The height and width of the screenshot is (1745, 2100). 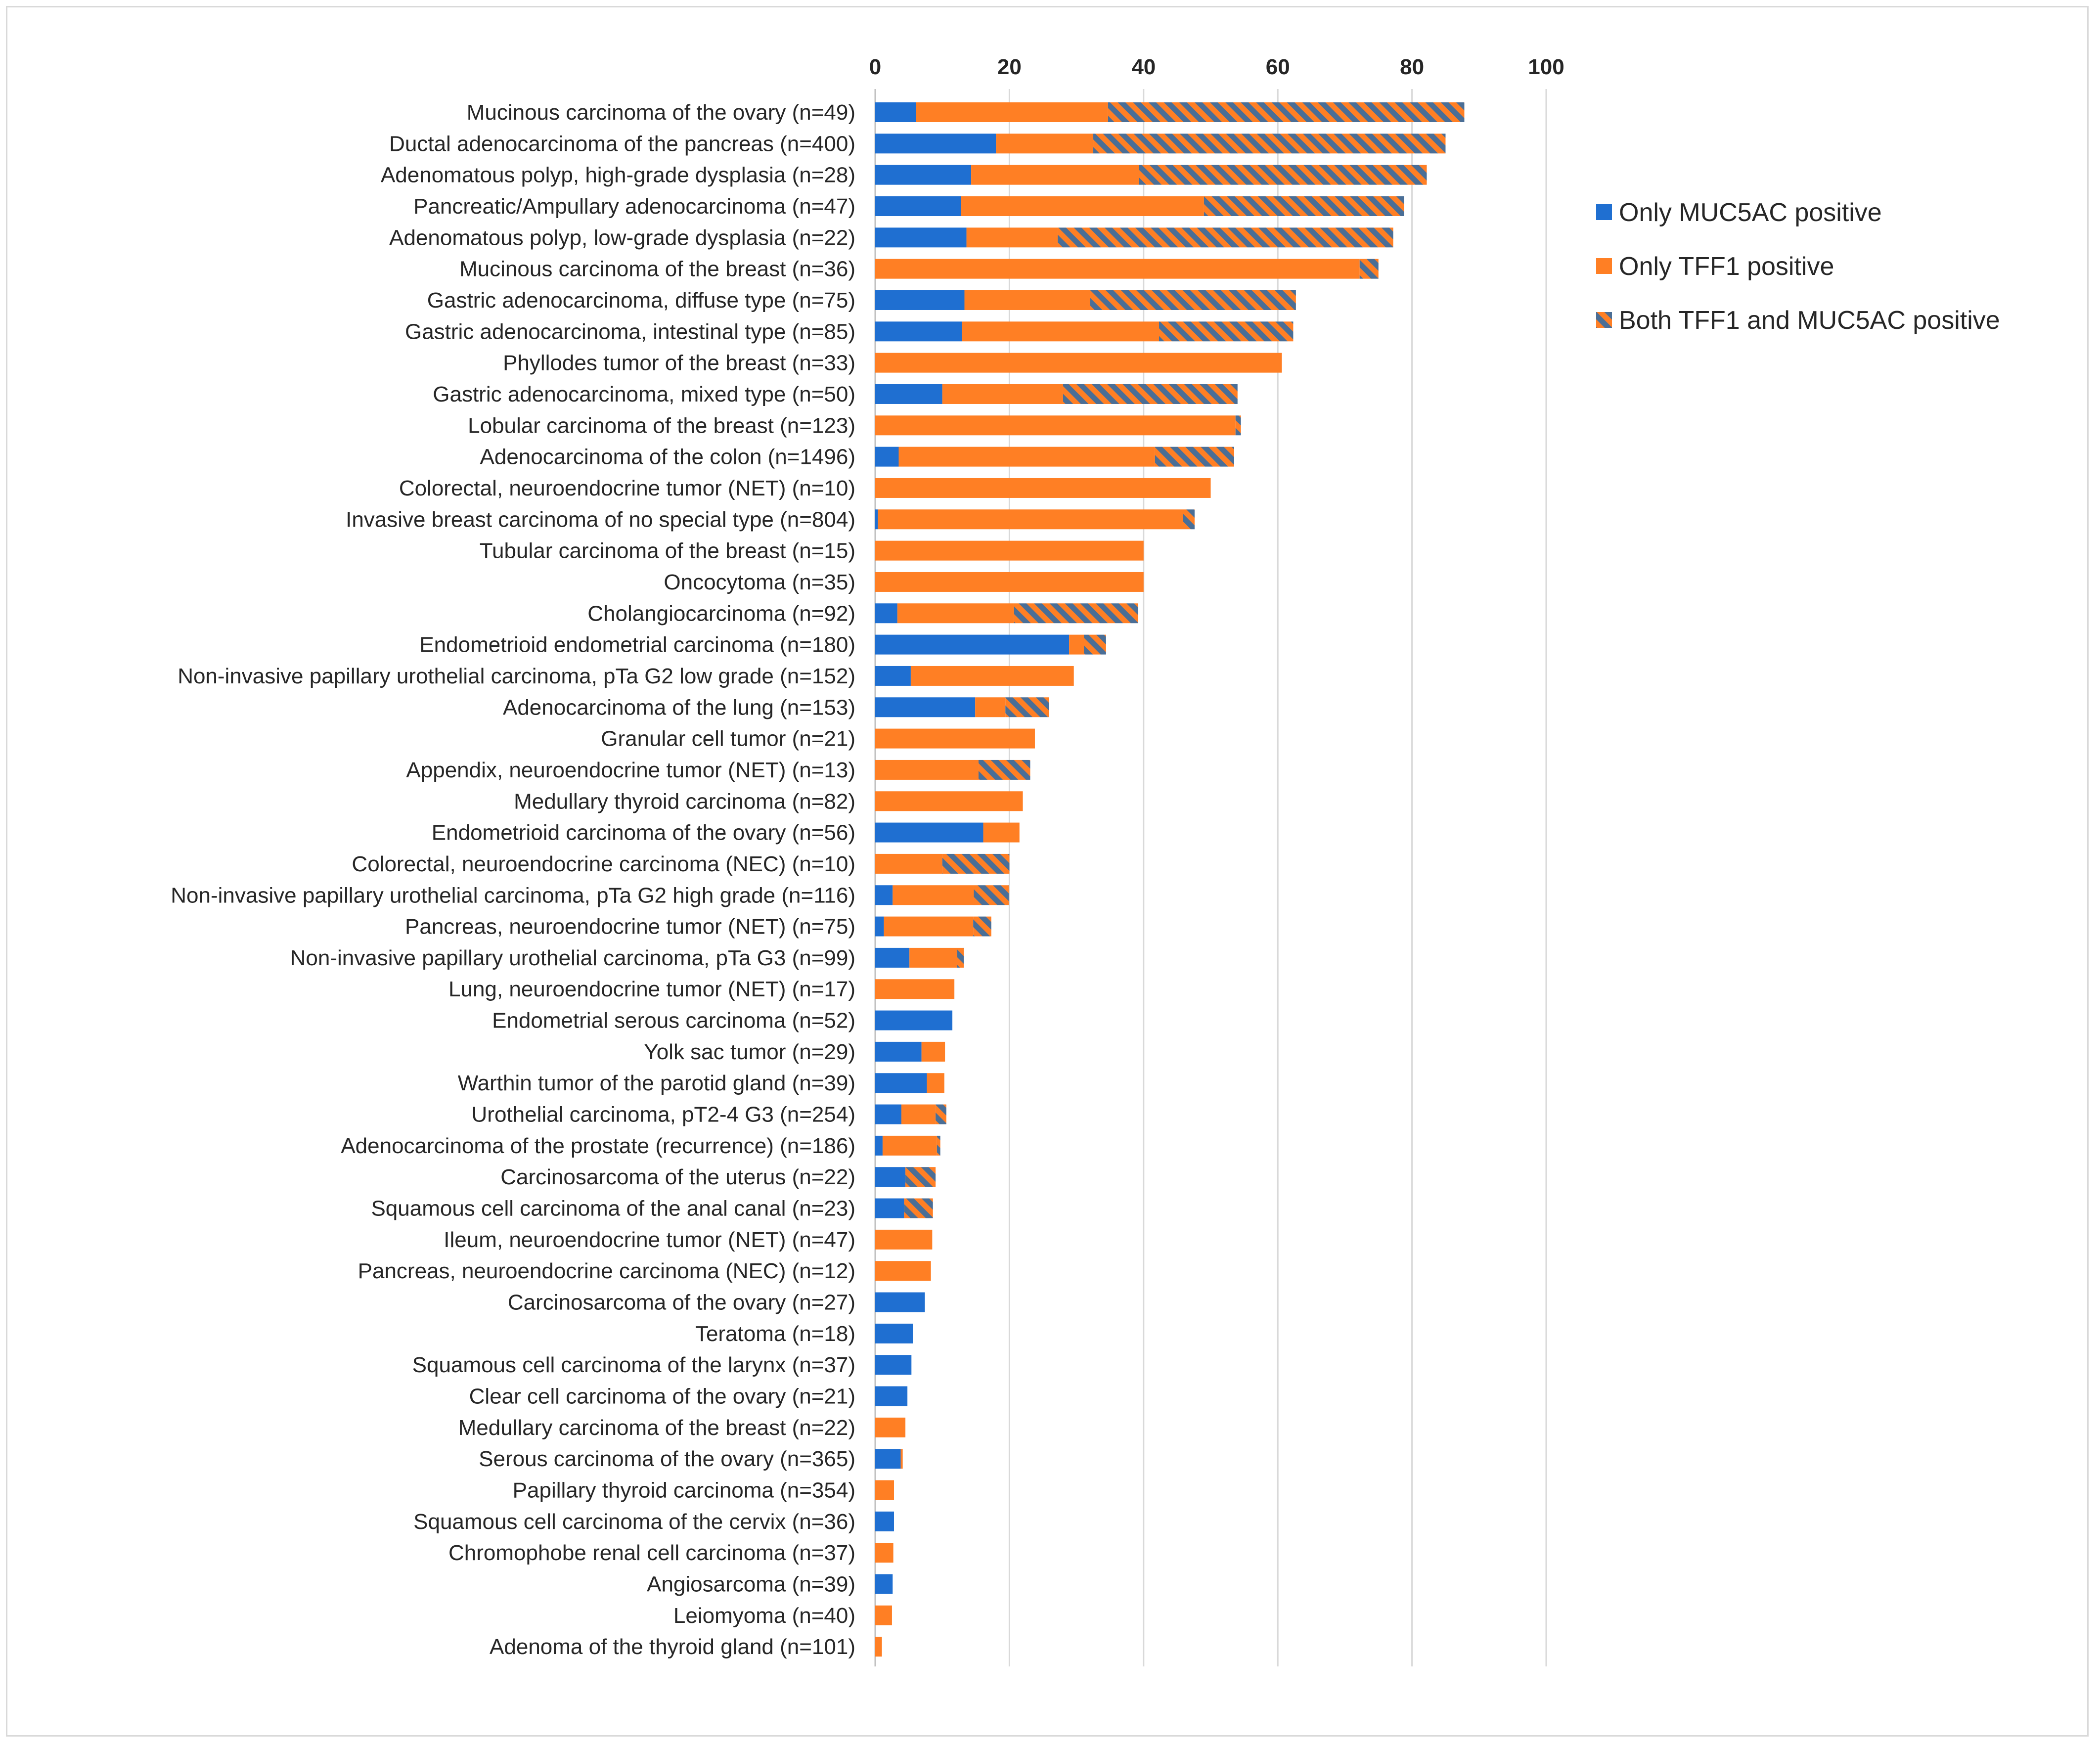 What do you see at coordinates (681, 1303) in the screenshot?
I see `category-label: Carcinosarcoma of the ovary (n=27)` at bounding box center [681, 1303].